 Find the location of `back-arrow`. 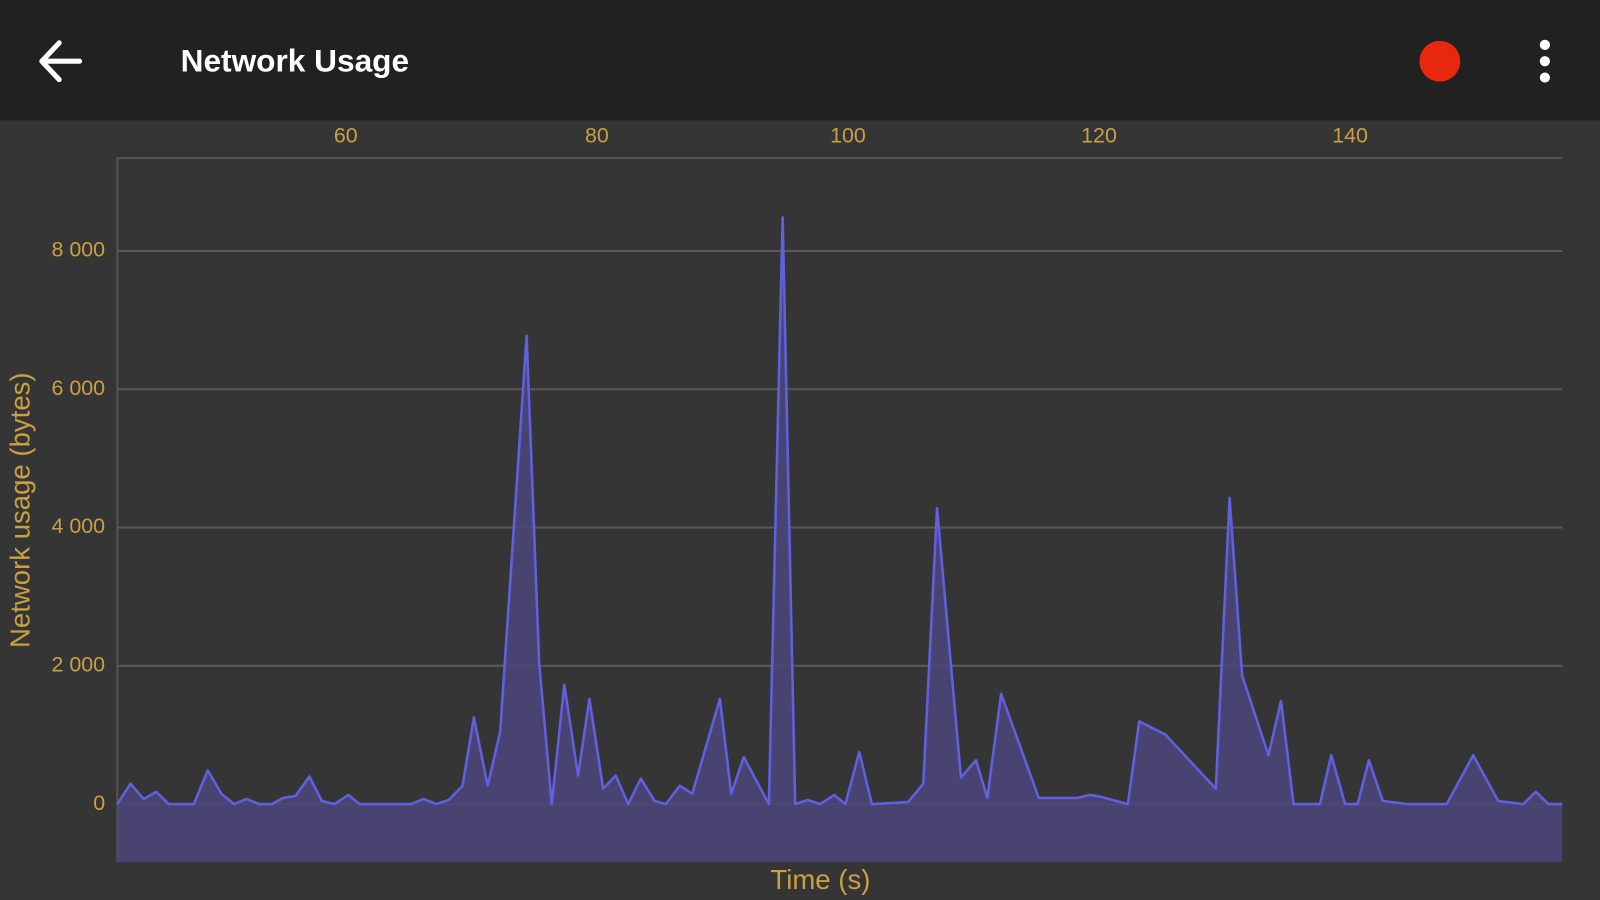

back-arrow is located at coordinates (61, 61).